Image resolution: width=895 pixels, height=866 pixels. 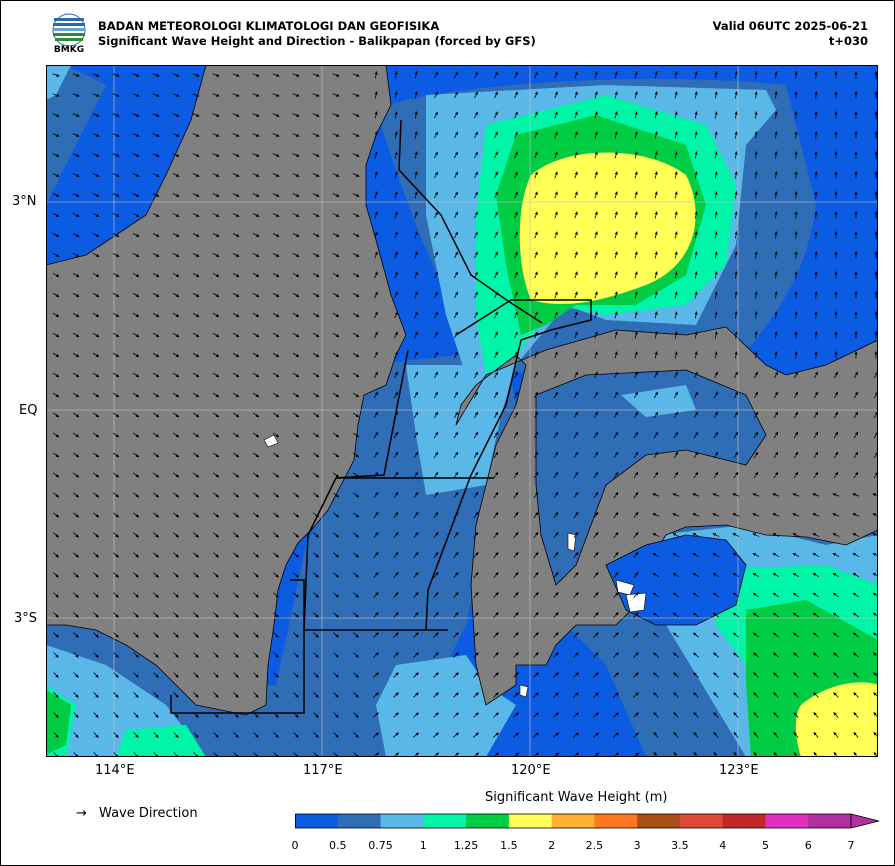 What do you see at coordinates (28, 410) in the screenshot?
I see `lat-tick-eq: EQ` at bounding box center [28, 410].